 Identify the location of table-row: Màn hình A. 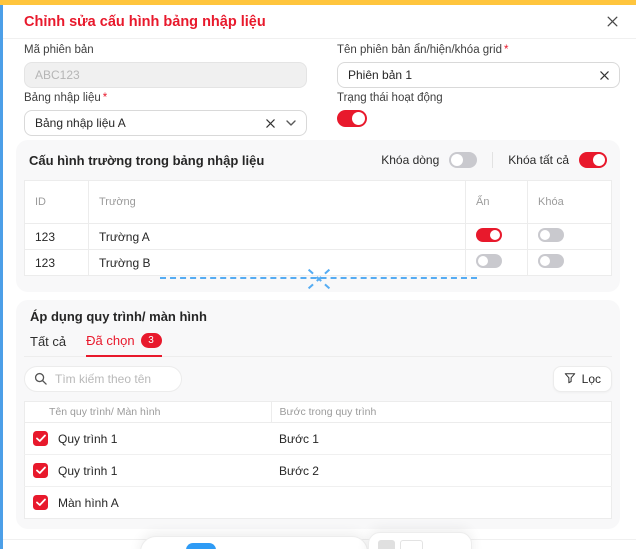
(318, 503).